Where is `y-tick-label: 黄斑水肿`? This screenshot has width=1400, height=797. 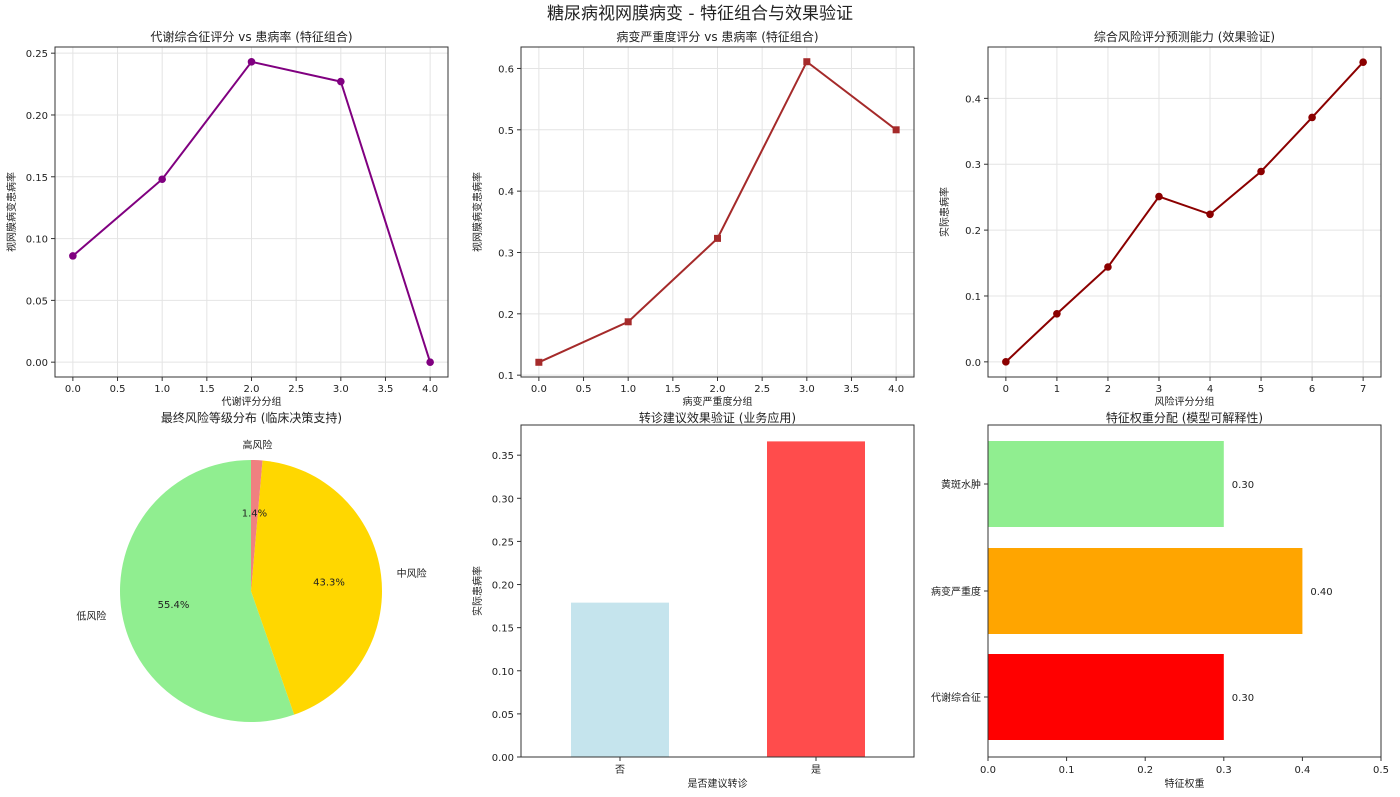
y-tick-label: 黄斑水肿 is located at coordinates (961, 484).